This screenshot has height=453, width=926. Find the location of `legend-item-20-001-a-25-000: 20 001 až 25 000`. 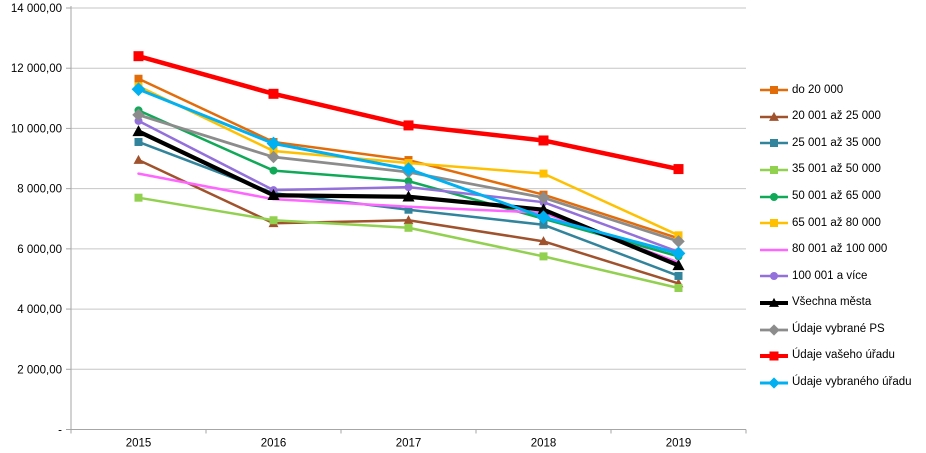

legend-item-20-001-a-25-000: 20 001 až 25 000 is located at coordinates (835, 117).